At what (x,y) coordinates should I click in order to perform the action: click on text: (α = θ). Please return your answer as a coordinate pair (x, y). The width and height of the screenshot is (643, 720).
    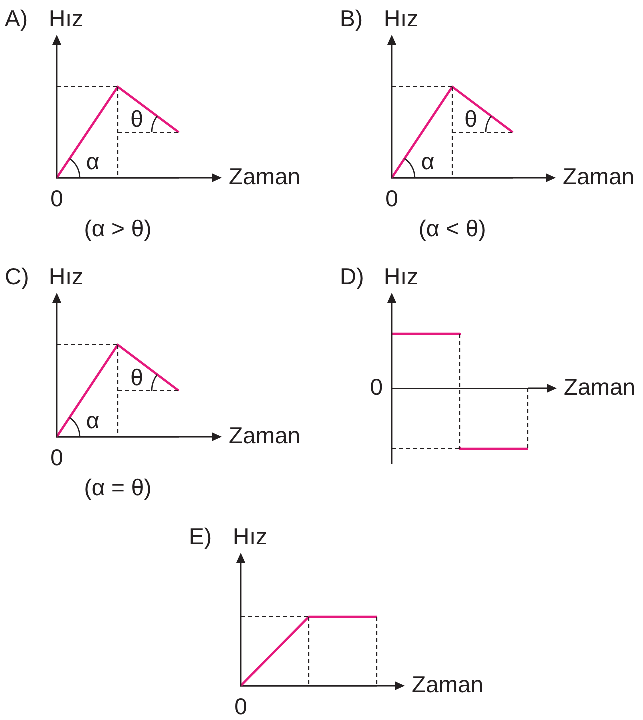
    Looking at the image, I should click on (118, 487).